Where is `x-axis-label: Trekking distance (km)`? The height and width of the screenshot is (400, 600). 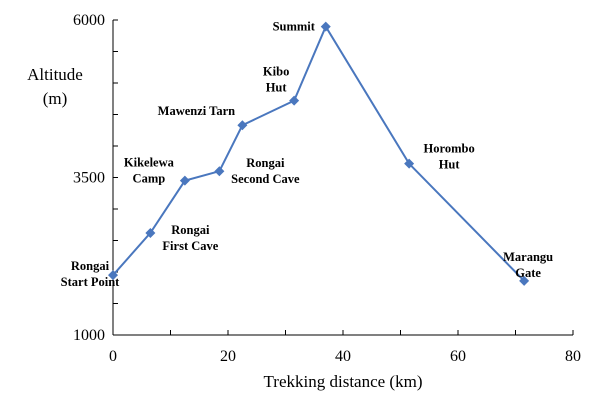 x-axis-label: Trekking distance (km) is located at coordinates (343, 381).